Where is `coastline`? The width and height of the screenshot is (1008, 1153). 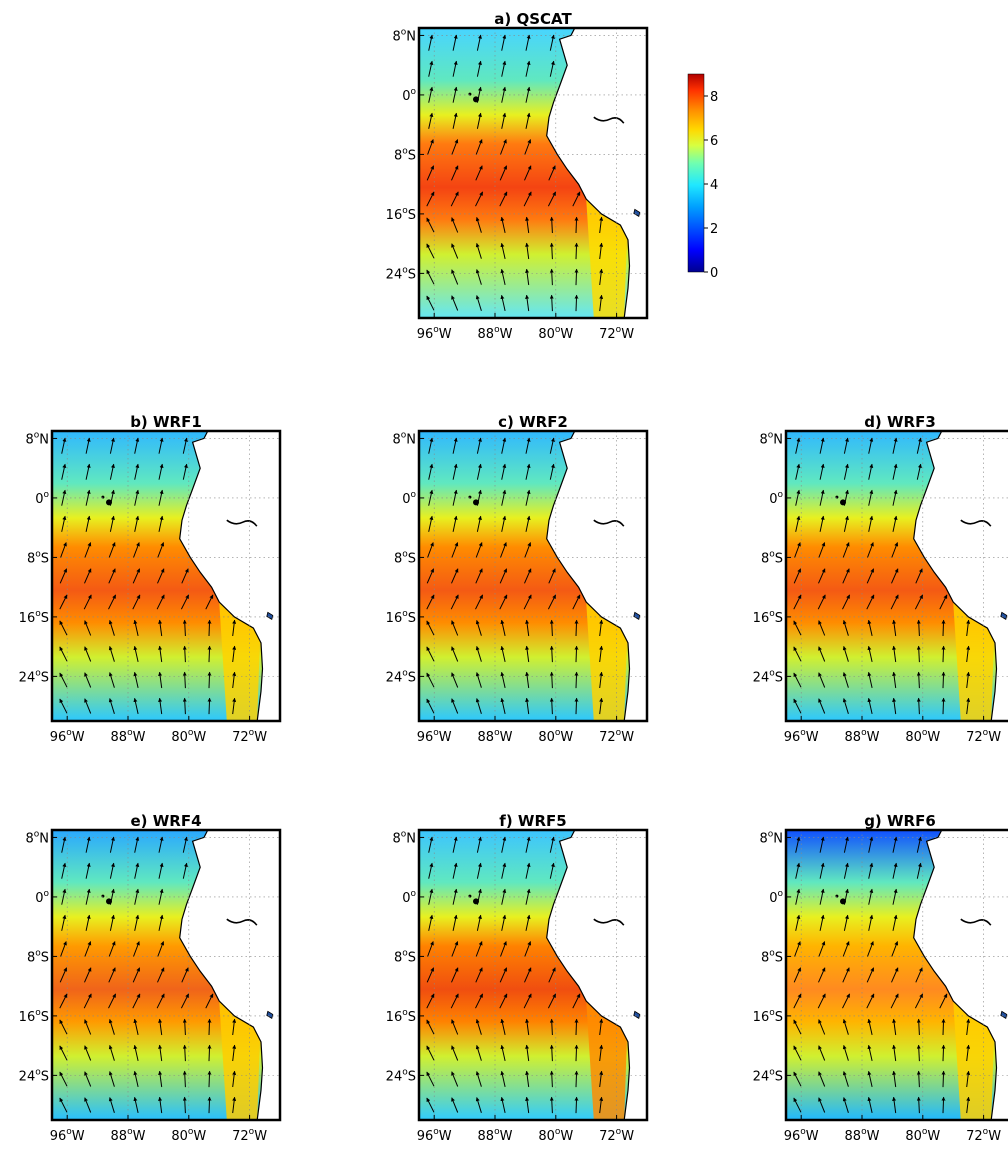 coastline is located at coordinates (221, 576).